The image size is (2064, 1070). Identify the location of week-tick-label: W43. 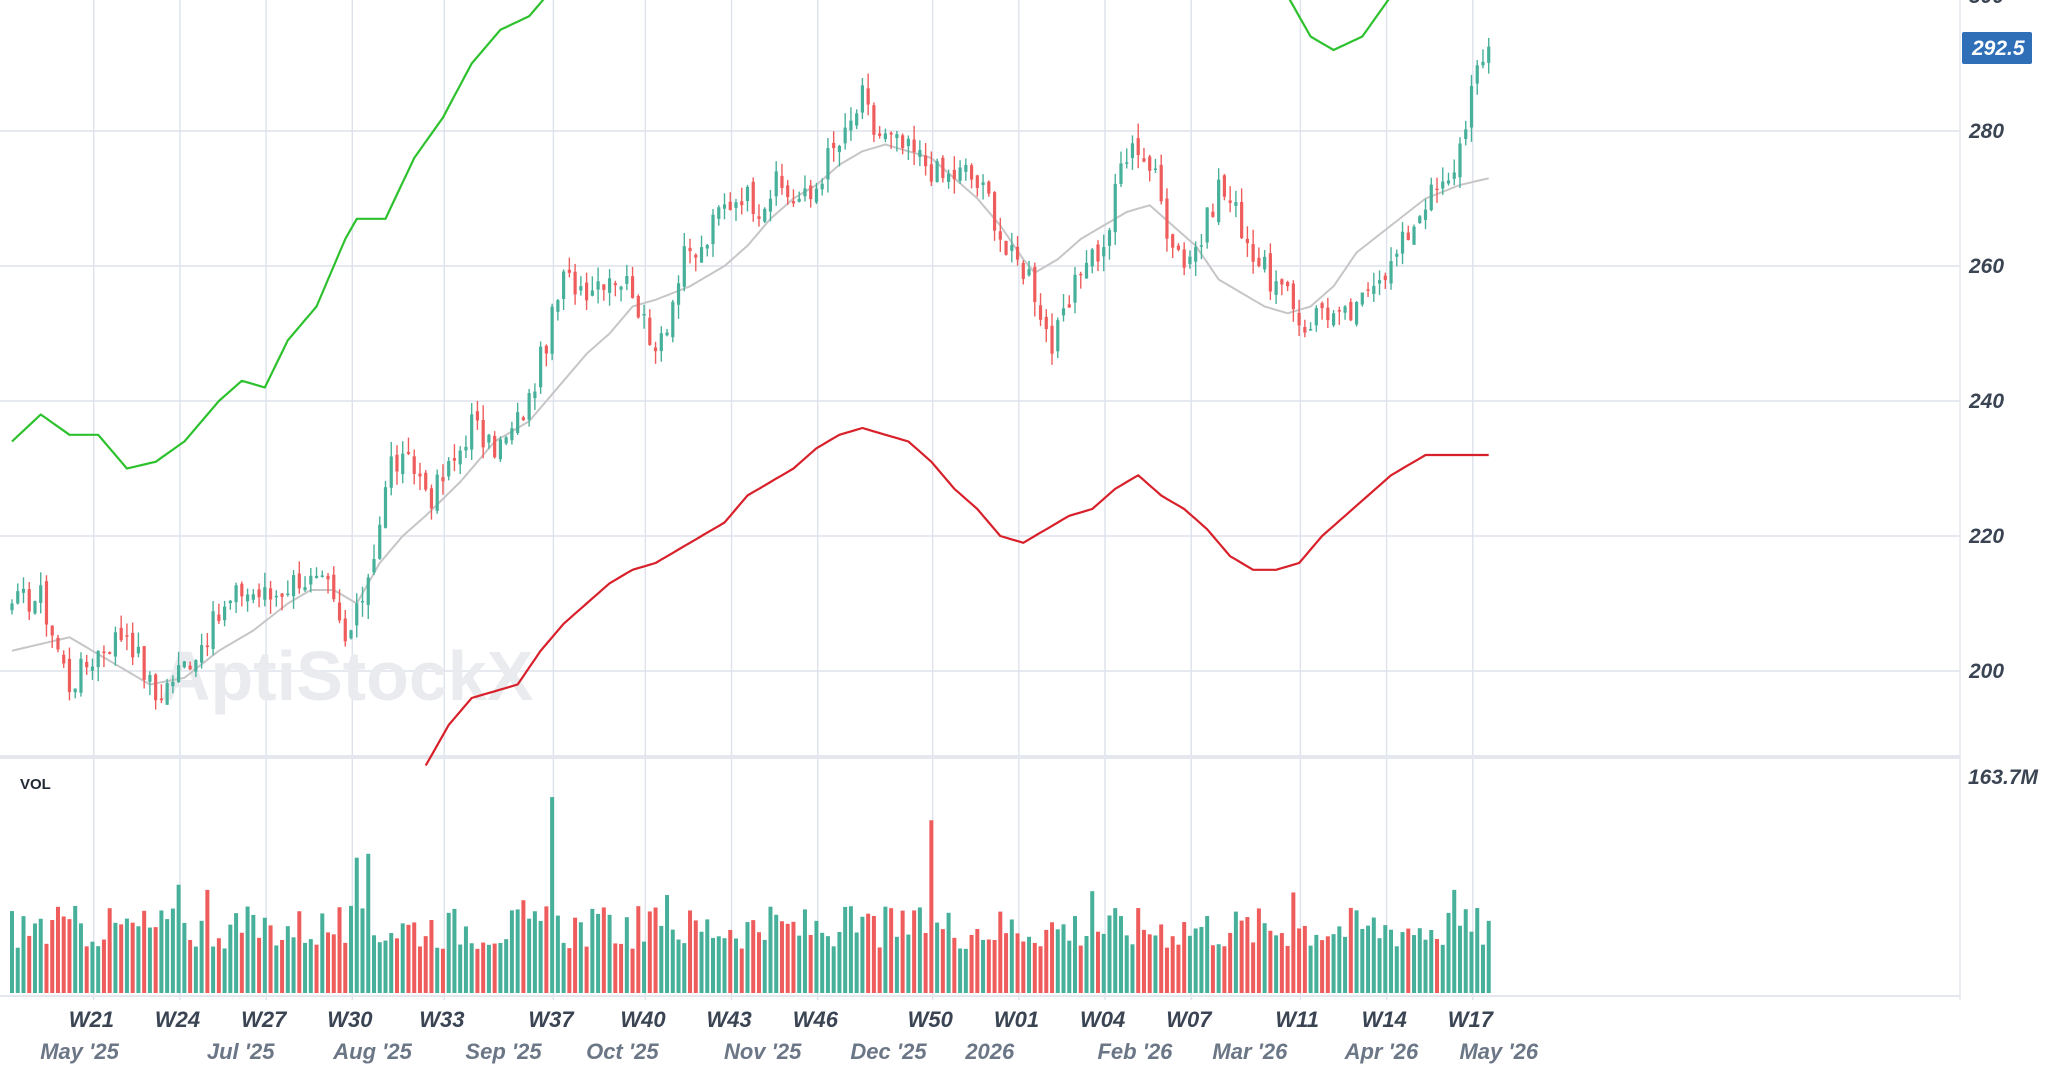
(729, 1019).